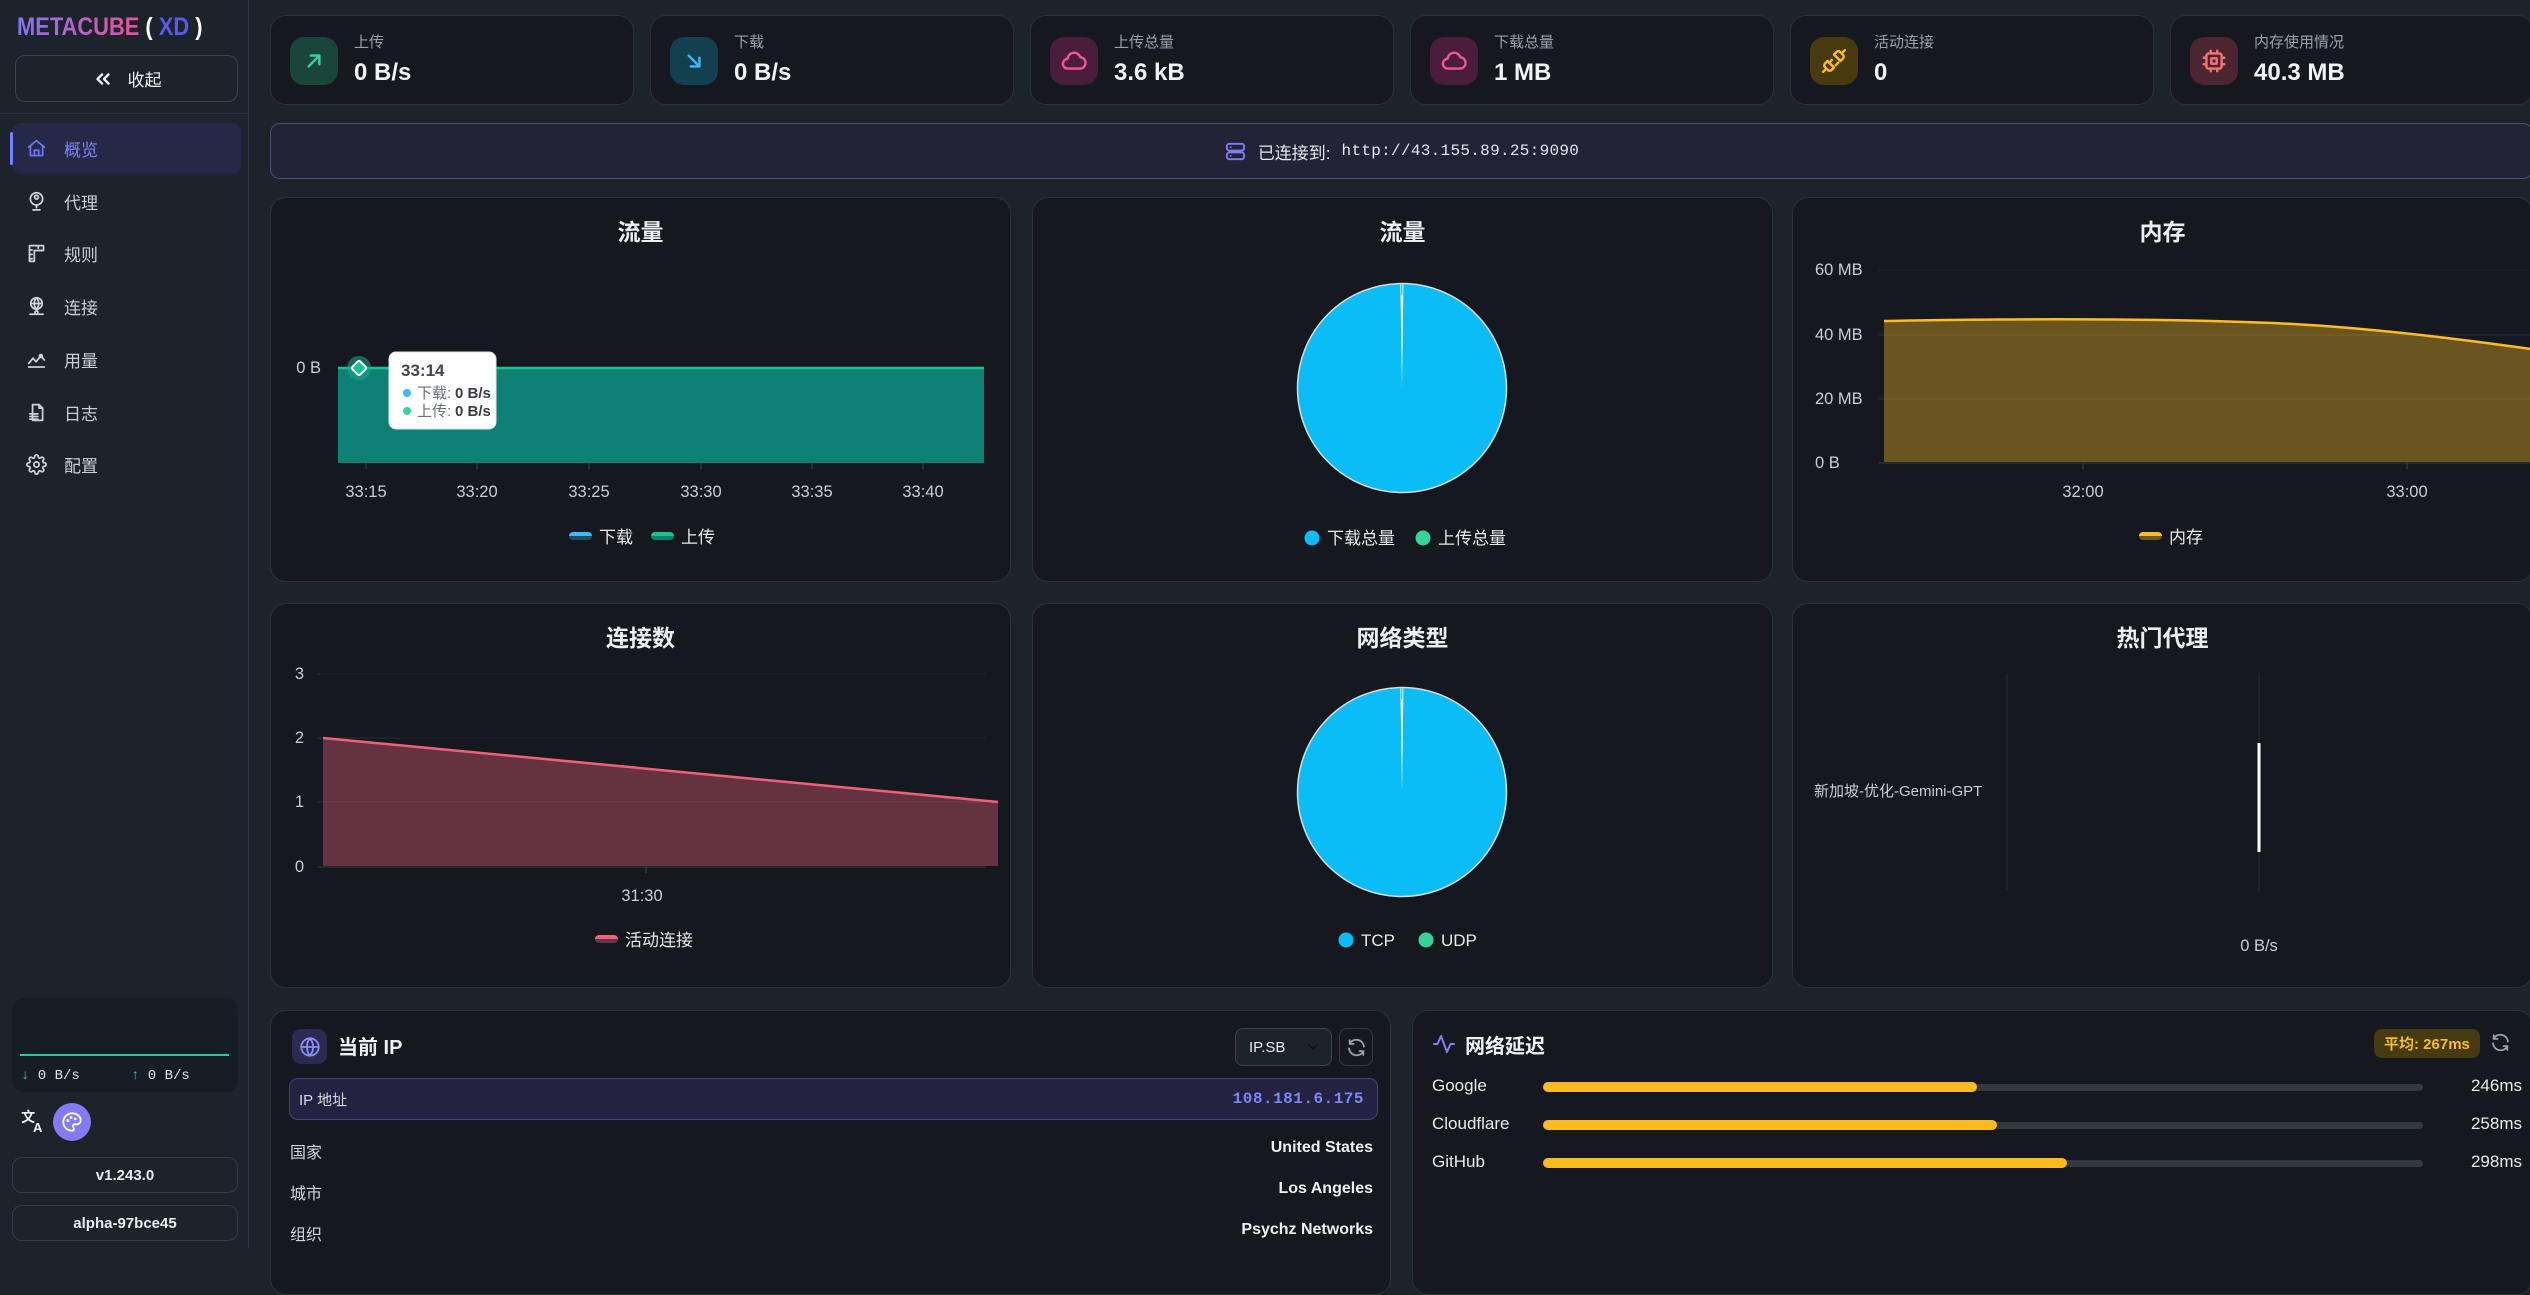 The image size is (2530, 1295). What do you see at coordinates (1839, 399) in the screenshot?
I see `svg-text: 20 MB` at bounding box center [1839, 399].